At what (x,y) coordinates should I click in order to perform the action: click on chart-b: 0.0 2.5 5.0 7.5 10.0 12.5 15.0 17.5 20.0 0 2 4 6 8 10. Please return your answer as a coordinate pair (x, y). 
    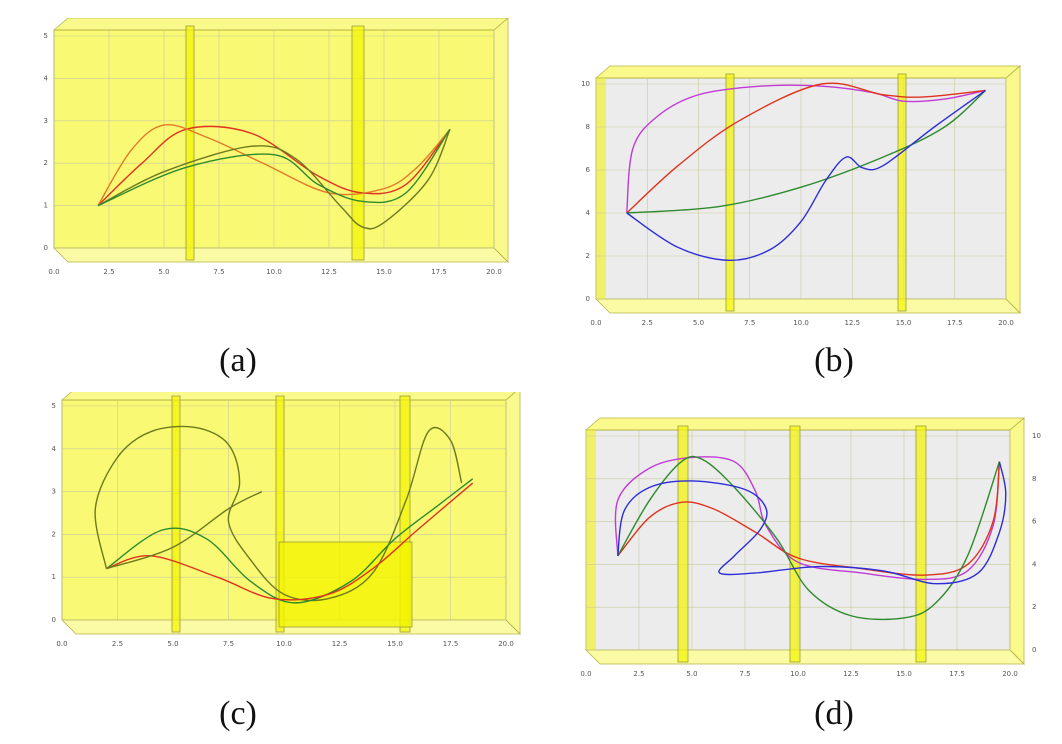
    Looking at the image, I should click on (801, 196).